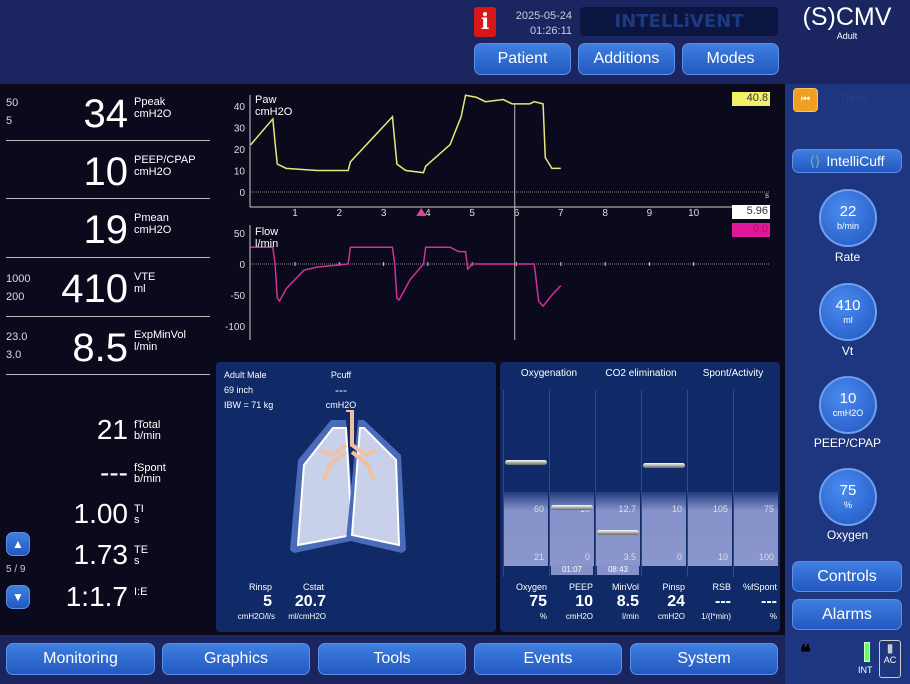 This screenshot has height=684, width=910. I want to click on ti-label: TI s, so click(139, 514).